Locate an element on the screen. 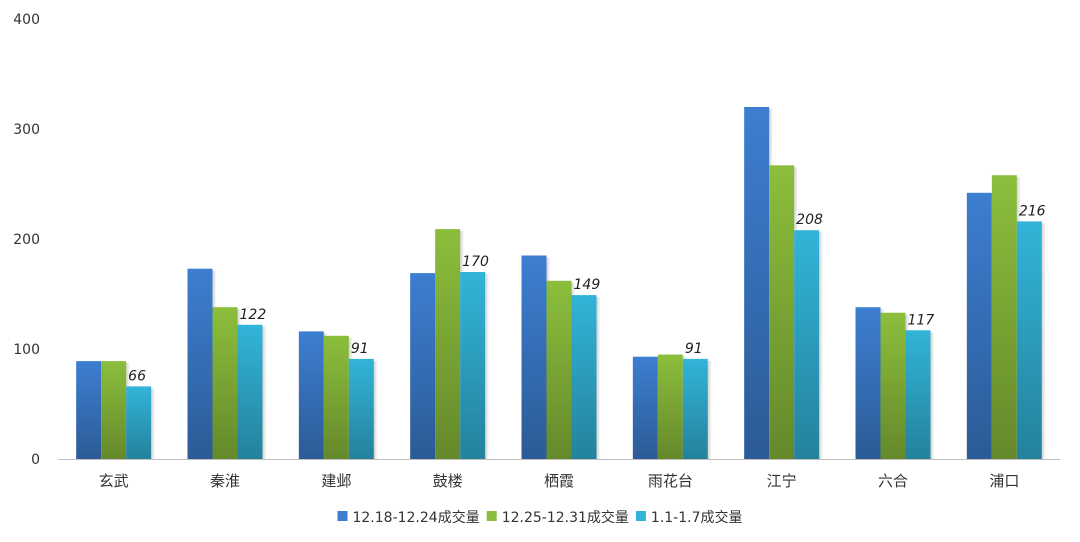 This screenshot has height=542, width=1080. x-tick-label: 栖霞 is located at coordinates (559, 481).